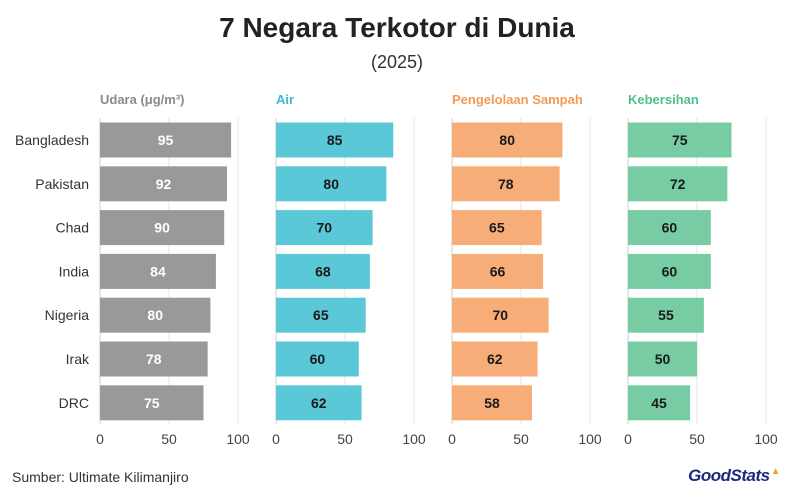 This screenshot has width=794, height=499. Describe the element at coordinates (397, 27) in the screenshot. I see `chart-title: 7 Negara Terkotor di Dunia` at that location.